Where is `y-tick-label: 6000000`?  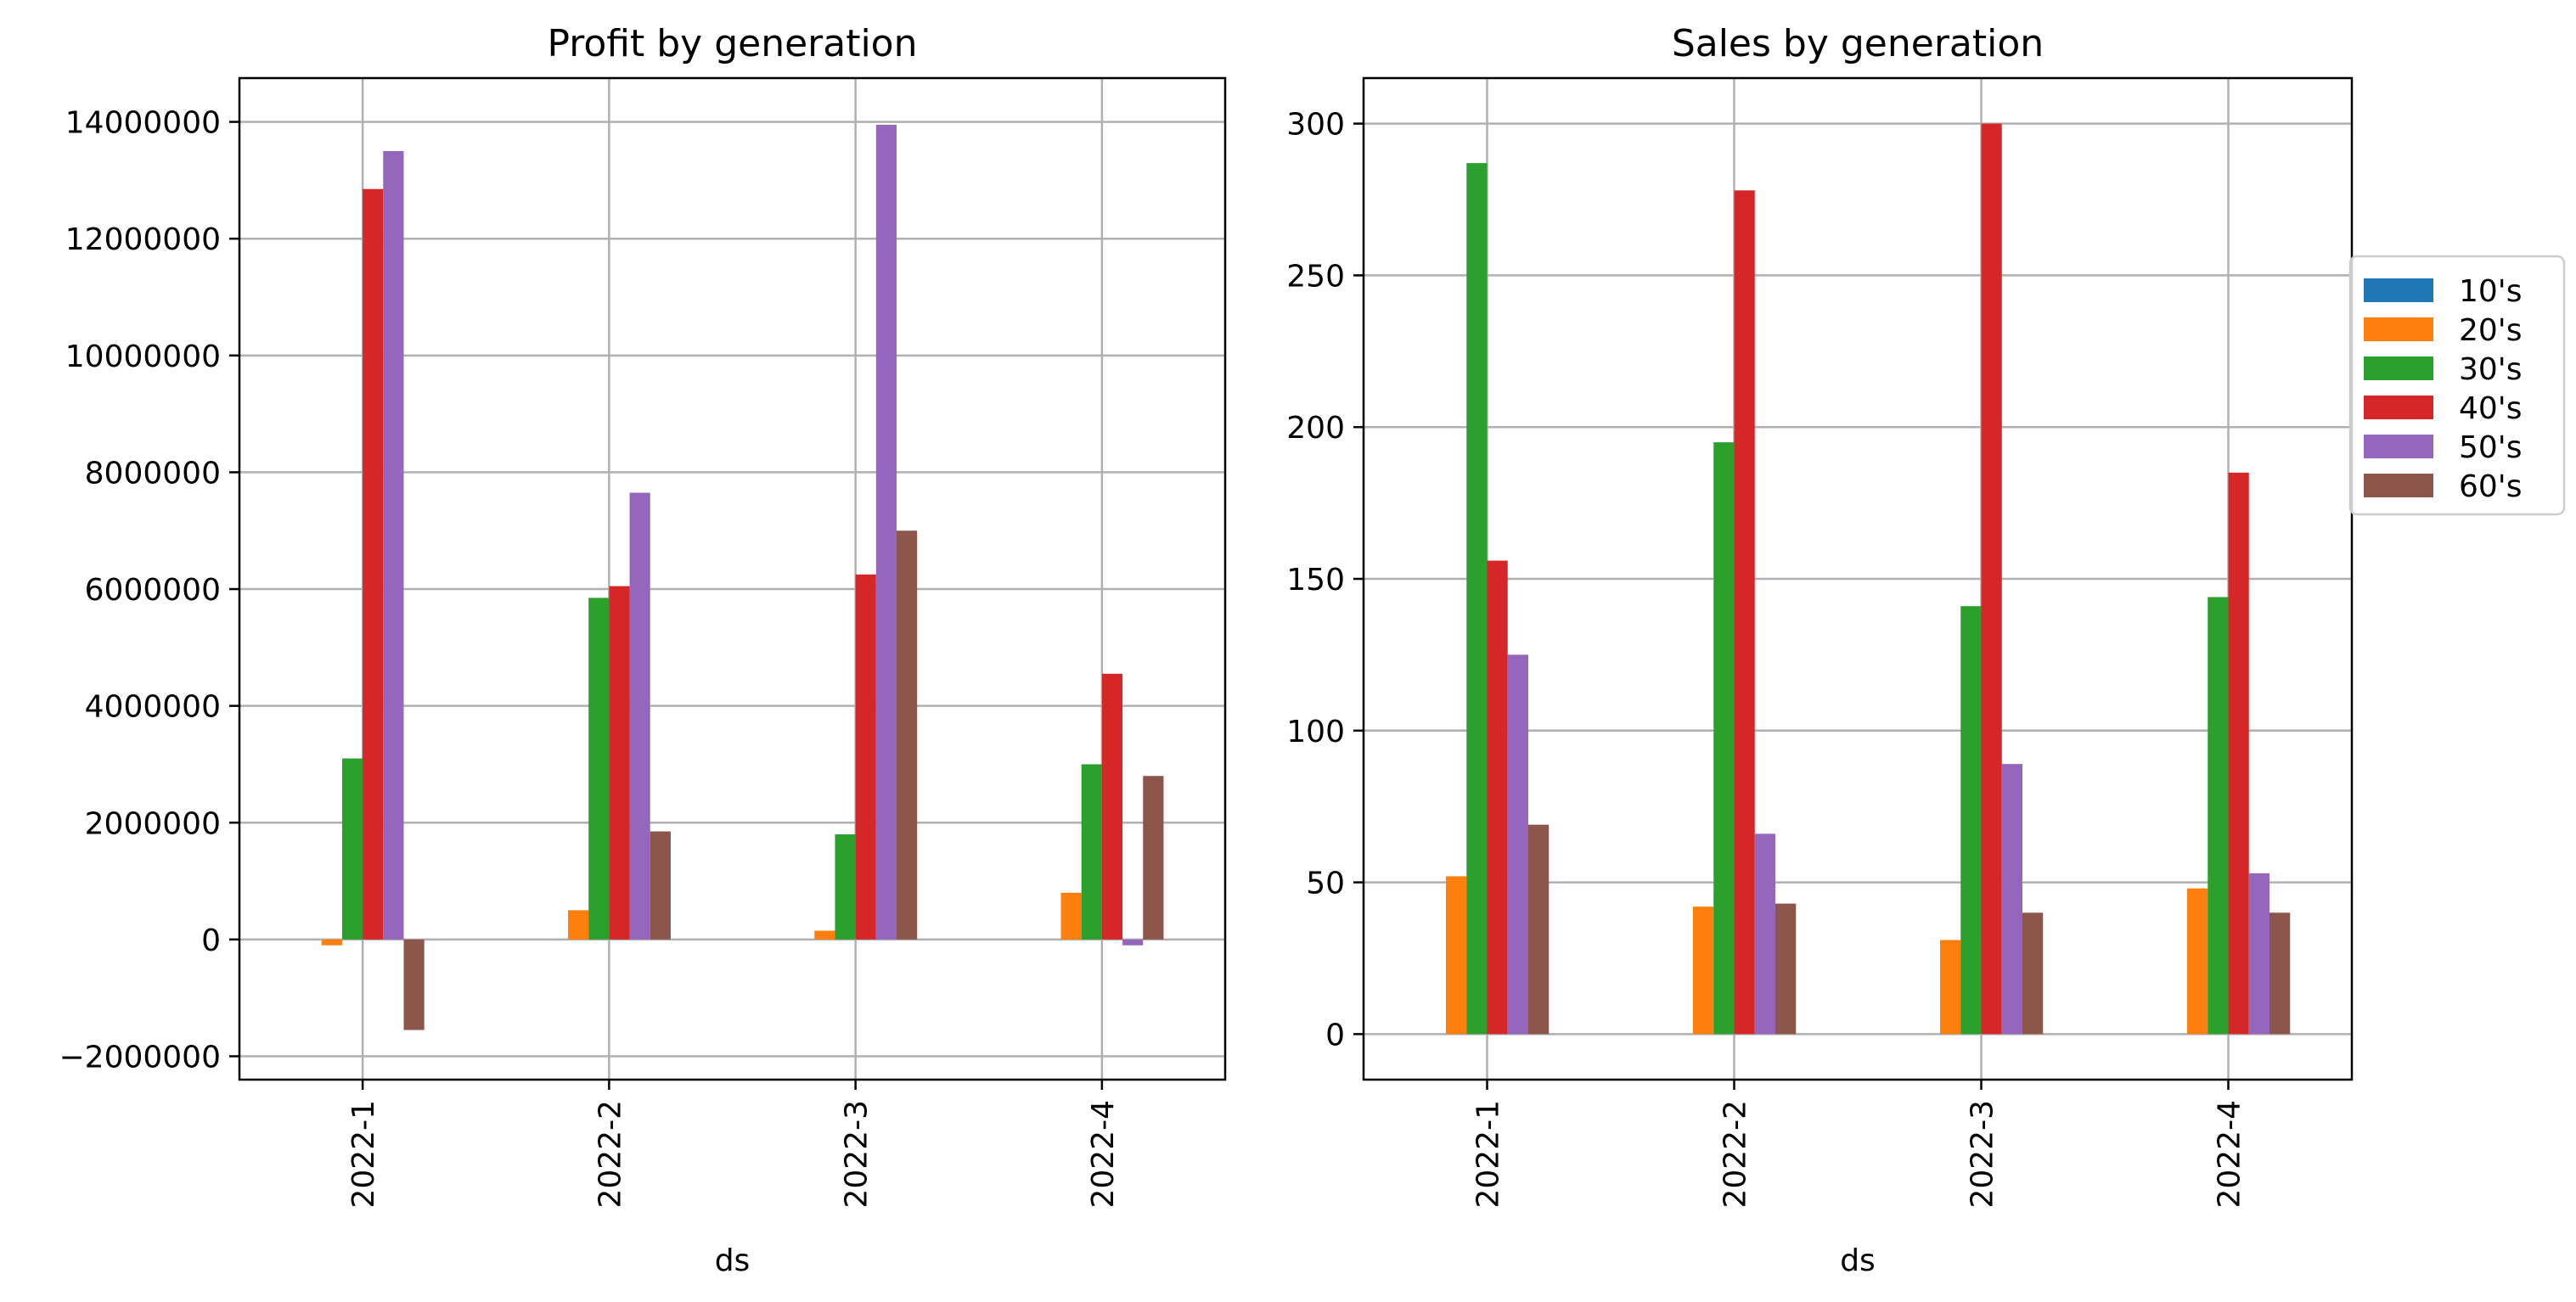
y-tick-label: 6000000 is located at coordinates (153, 590).